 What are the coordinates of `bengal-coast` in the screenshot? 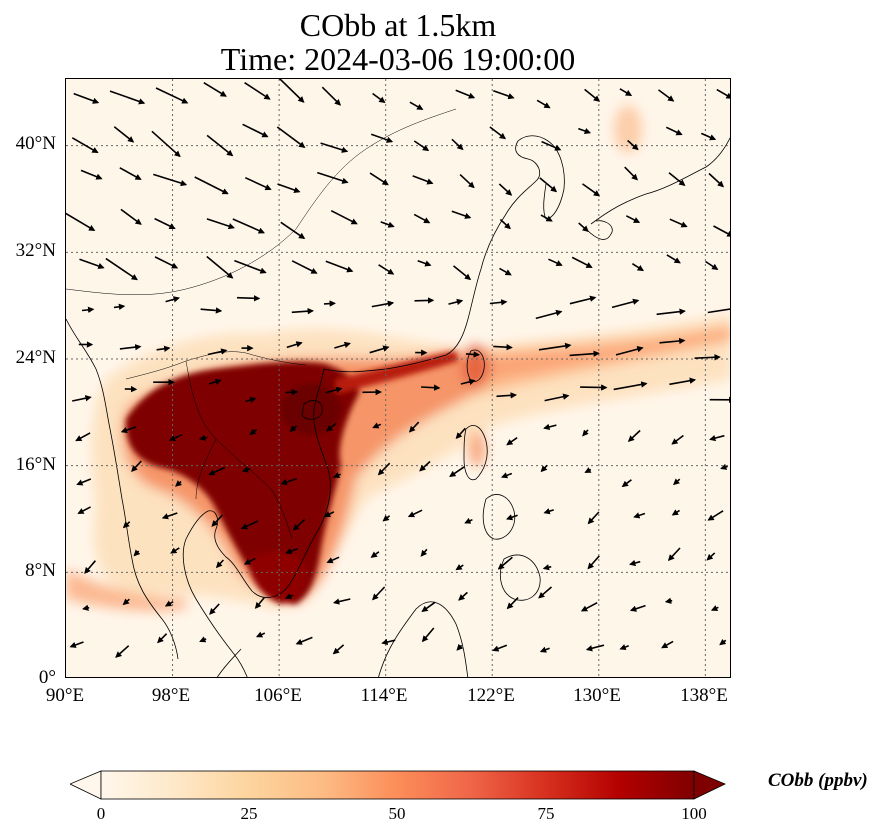 It's located at (122, 489).